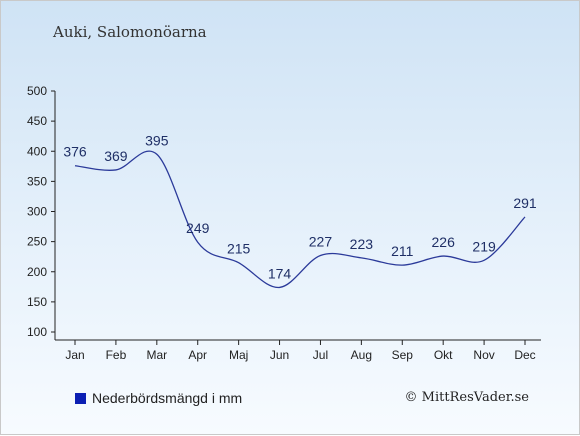  Describe the element at coordinates (198, 228) in the screenshot. I see `data-label: 249` at that location.